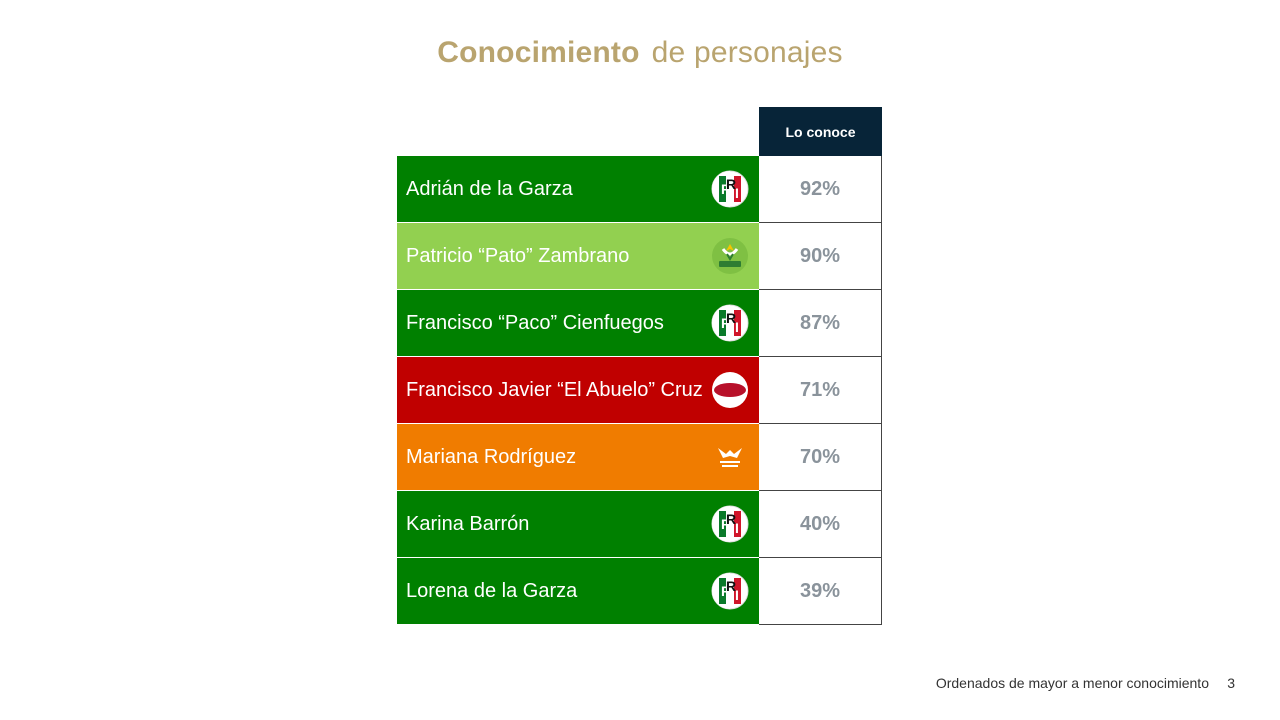  I want to click on page-title: Conocimiento de personajes, so click(640, 53).